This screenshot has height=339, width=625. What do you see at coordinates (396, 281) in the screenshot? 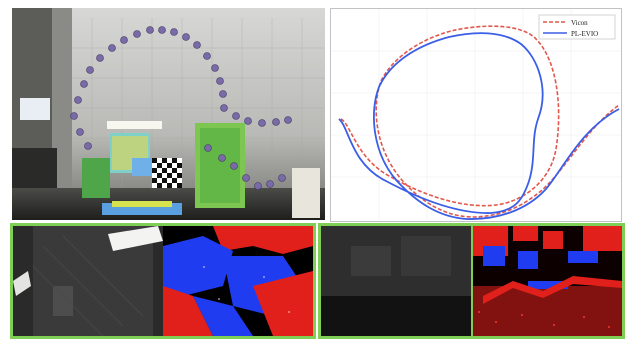
I see `grayscale-frame-right` at bounding box center [396, 281].